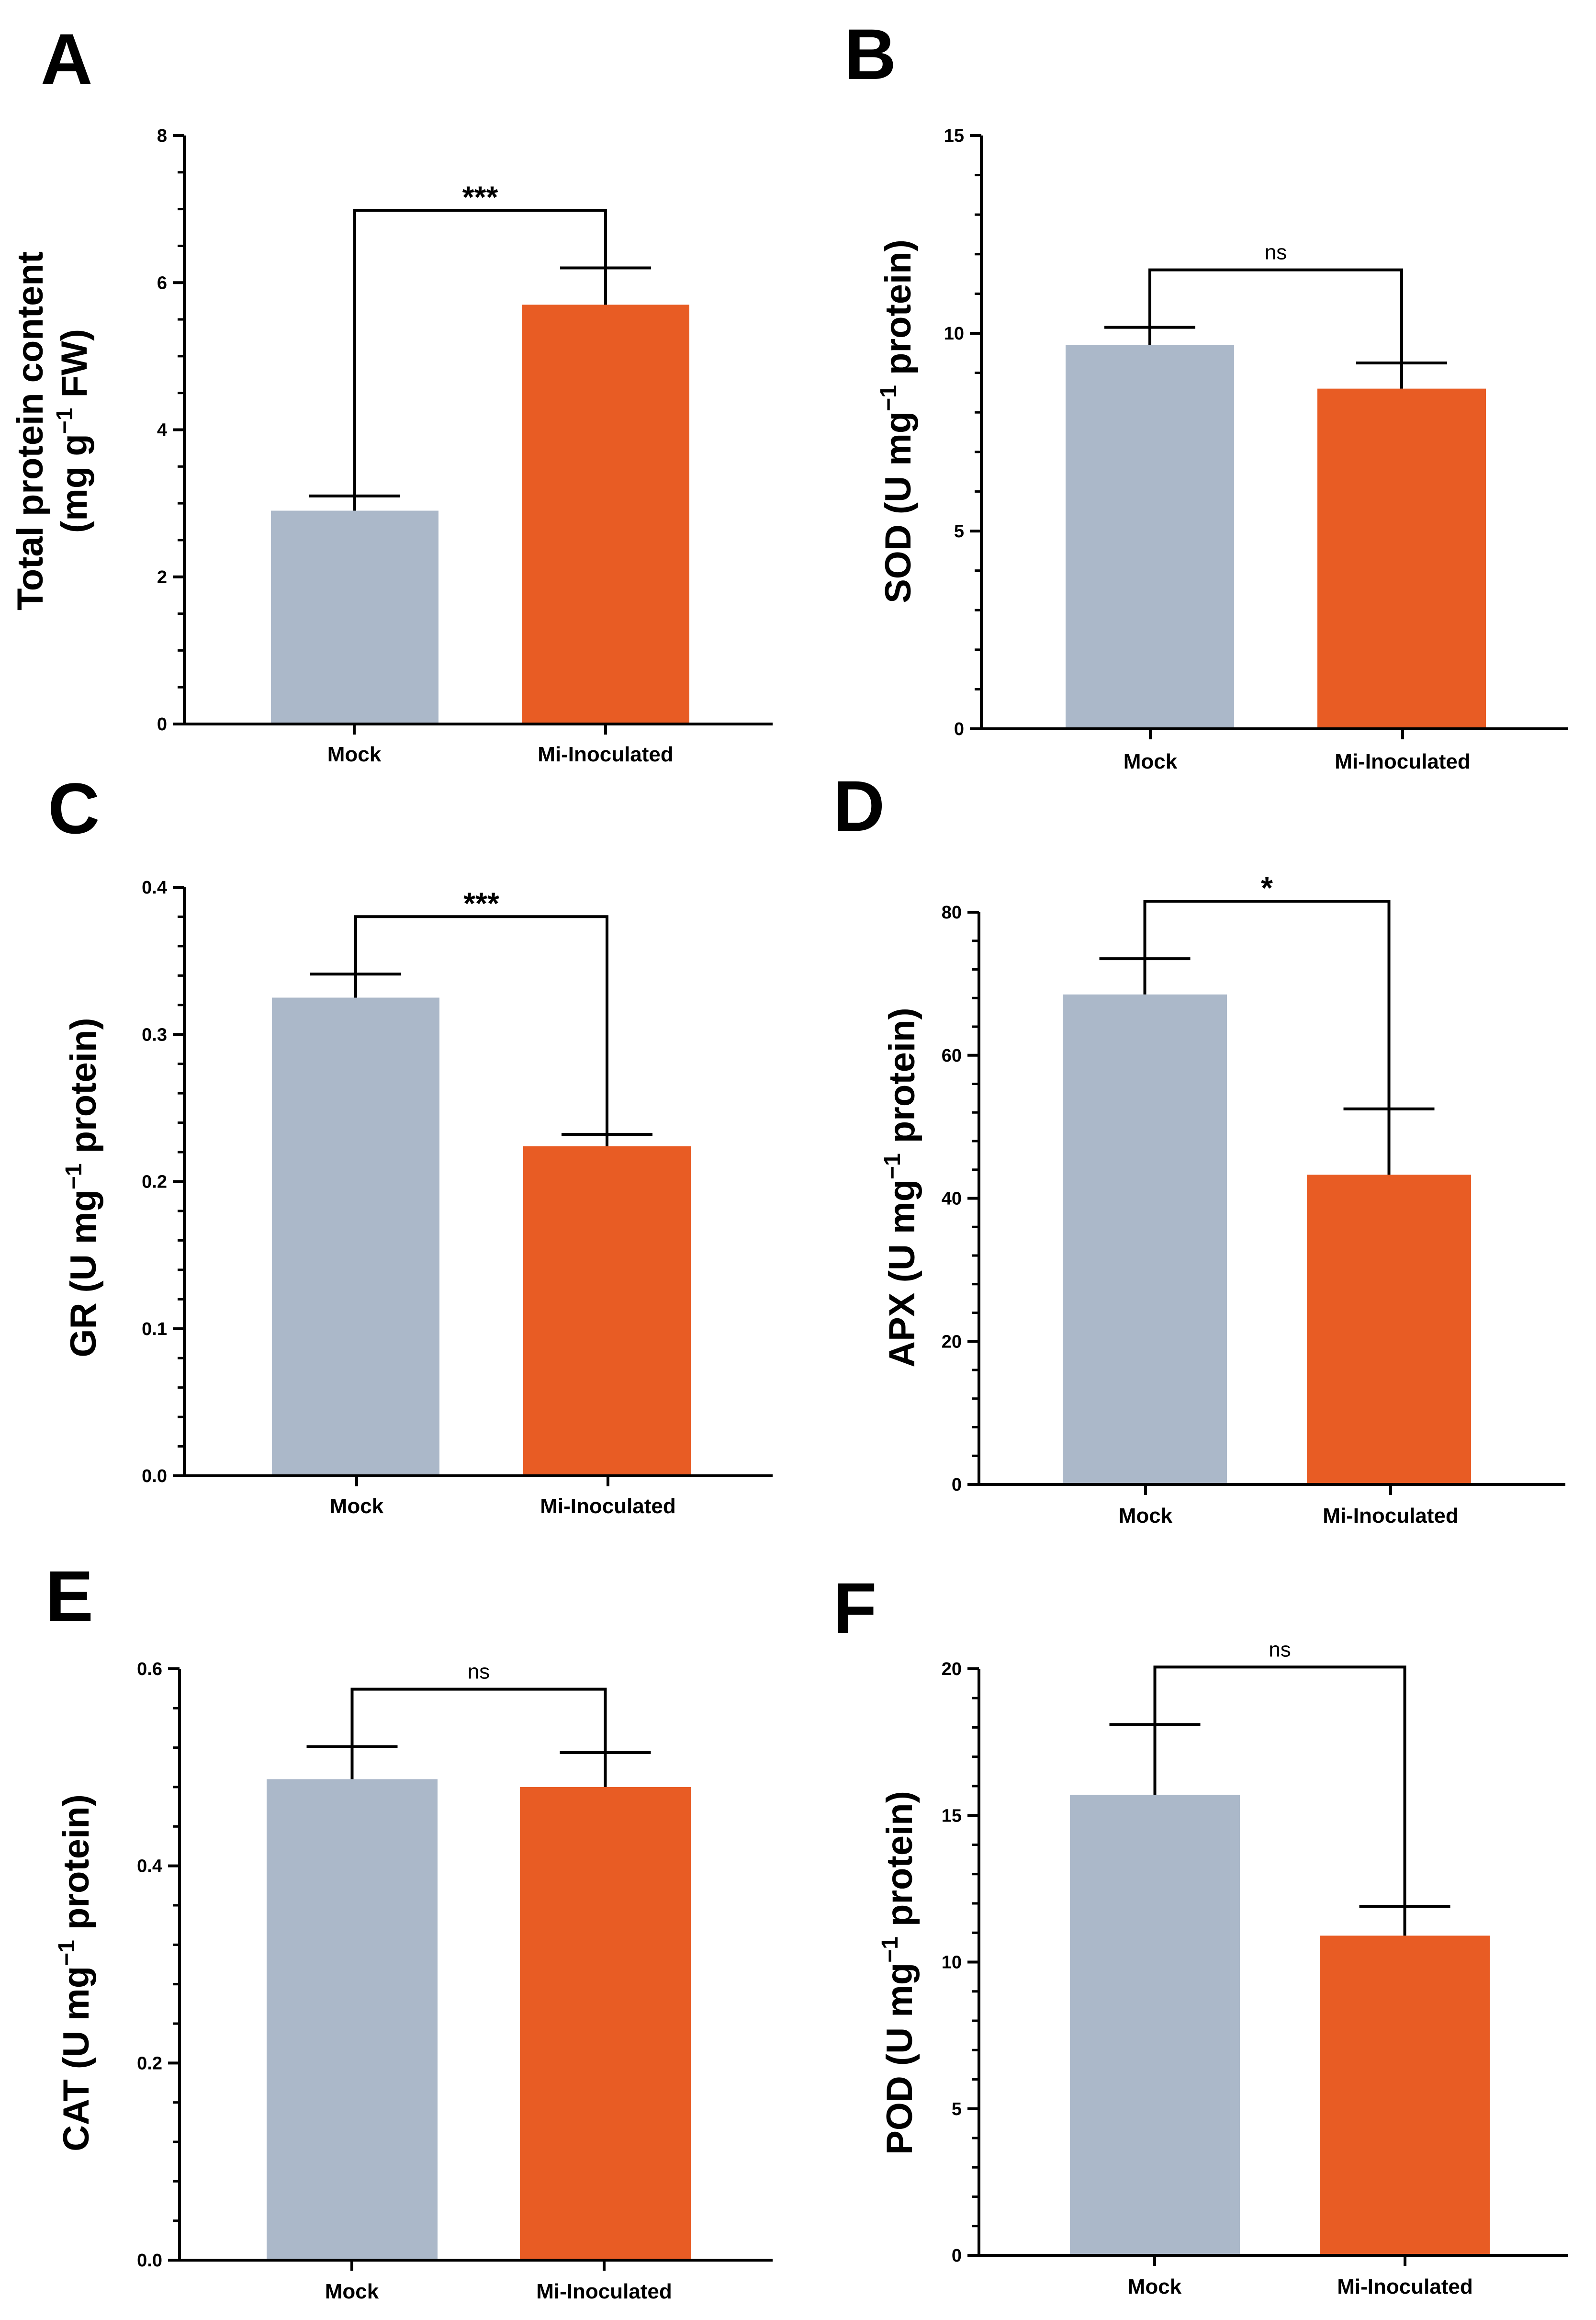 The height and width of the screenshot is (2320, 1596). I want to click on y-tick-label: 0.3, so click(154, 1035).